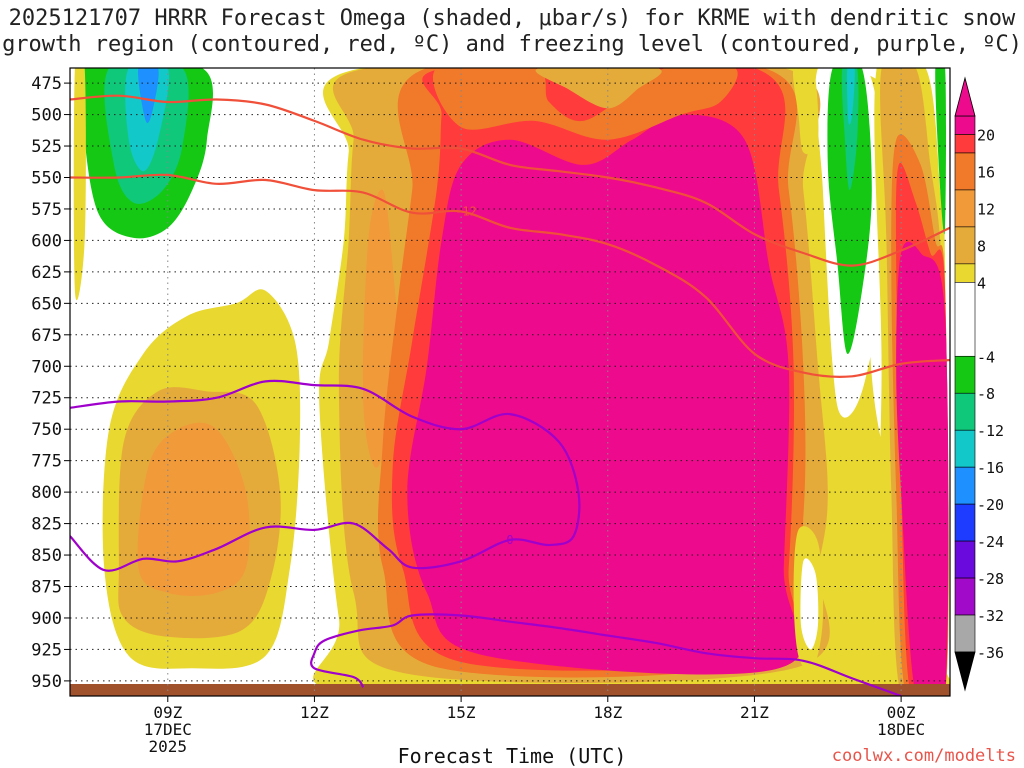  I want to click on y-tick-label: 475, so click(46, 84).